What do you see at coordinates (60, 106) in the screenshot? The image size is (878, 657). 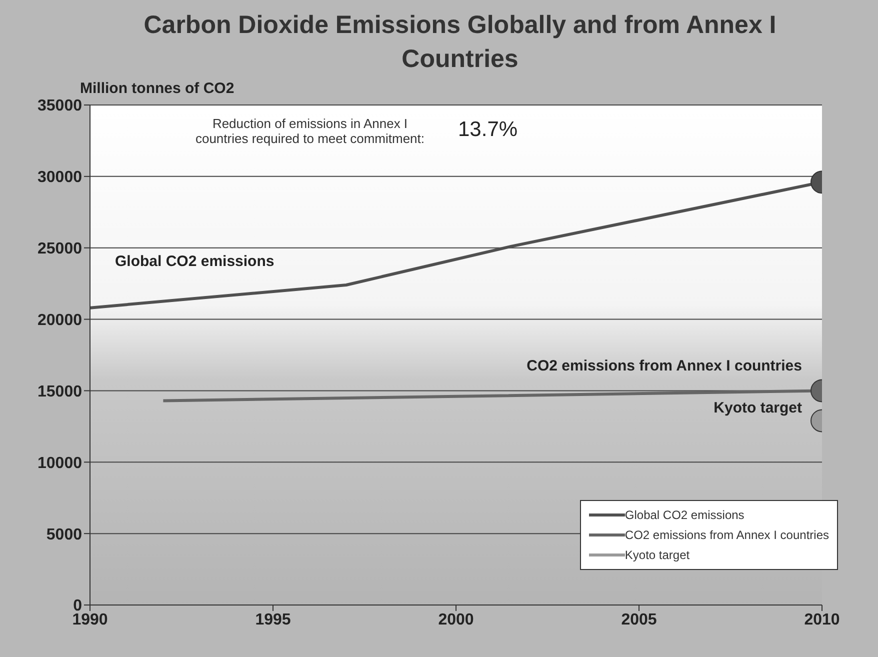 I see `y-tick-label: 35000` at bounding box center [60, 106].